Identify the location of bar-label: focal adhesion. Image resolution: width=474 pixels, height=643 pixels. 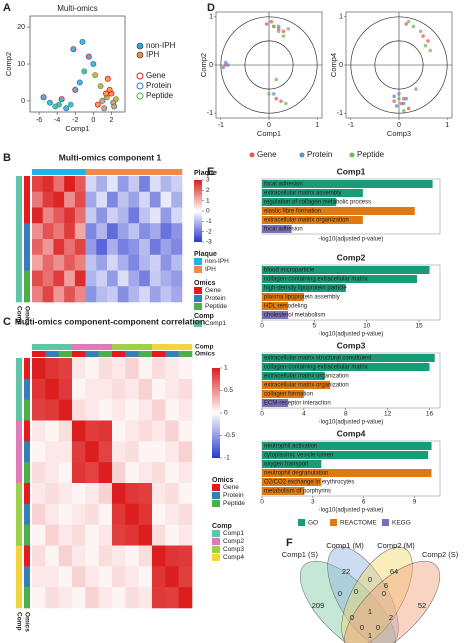
(283, 230).